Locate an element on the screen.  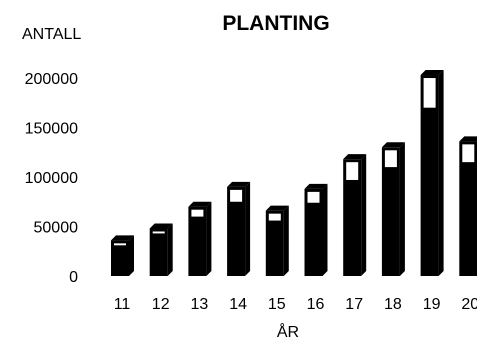
x-axis-label: ÅR is located at coordinates (288, 331).